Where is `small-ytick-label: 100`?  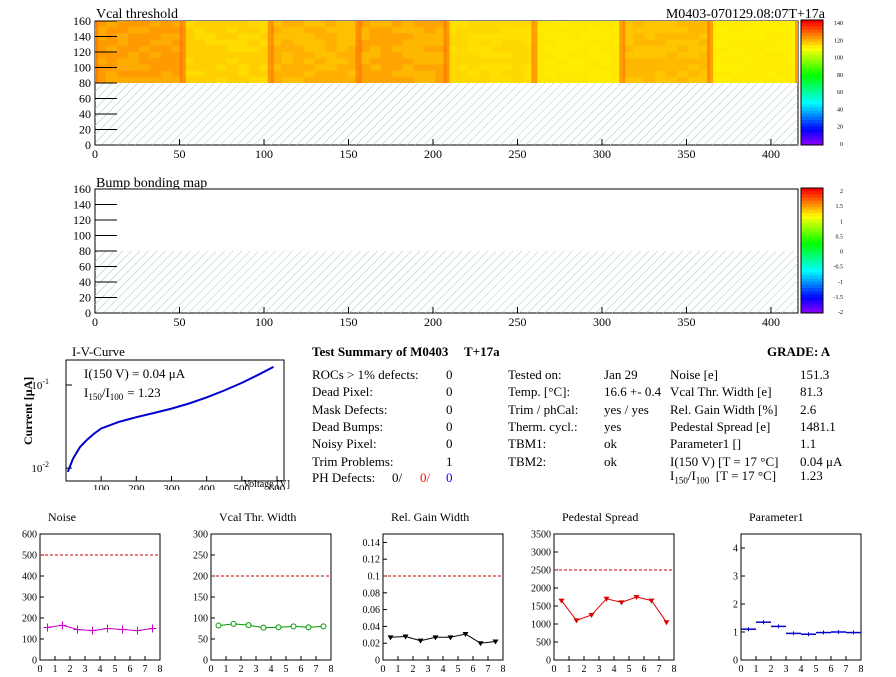
small-ytick-label: 100 is located at coordinates (29, 640).